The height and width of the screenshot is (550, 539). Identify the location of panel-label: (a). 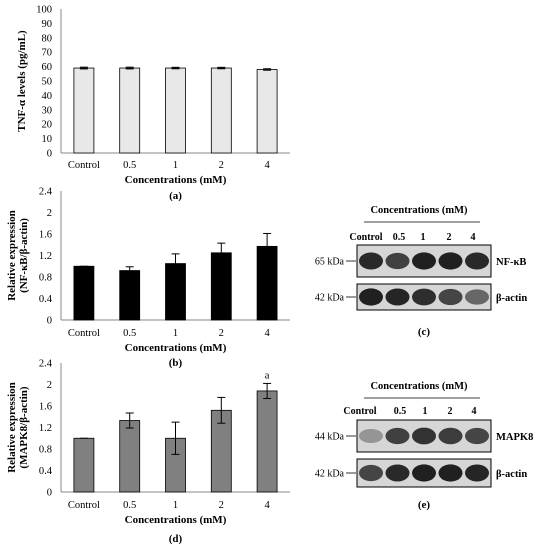
(175, 196).